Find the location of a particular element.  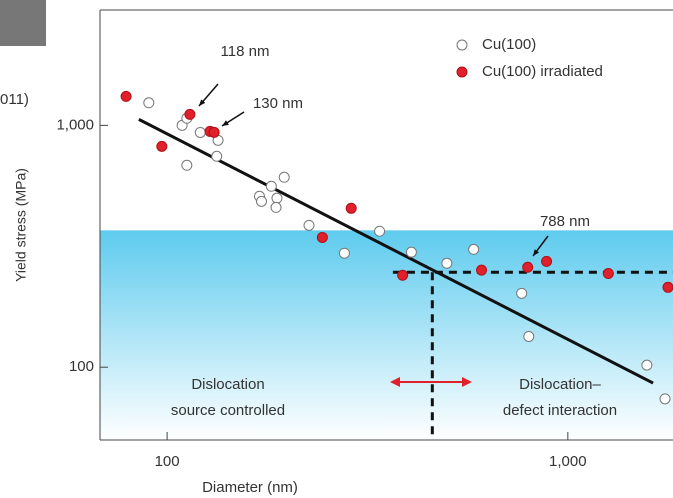

annotation: 130 nm is located at coordinates (278, 103).